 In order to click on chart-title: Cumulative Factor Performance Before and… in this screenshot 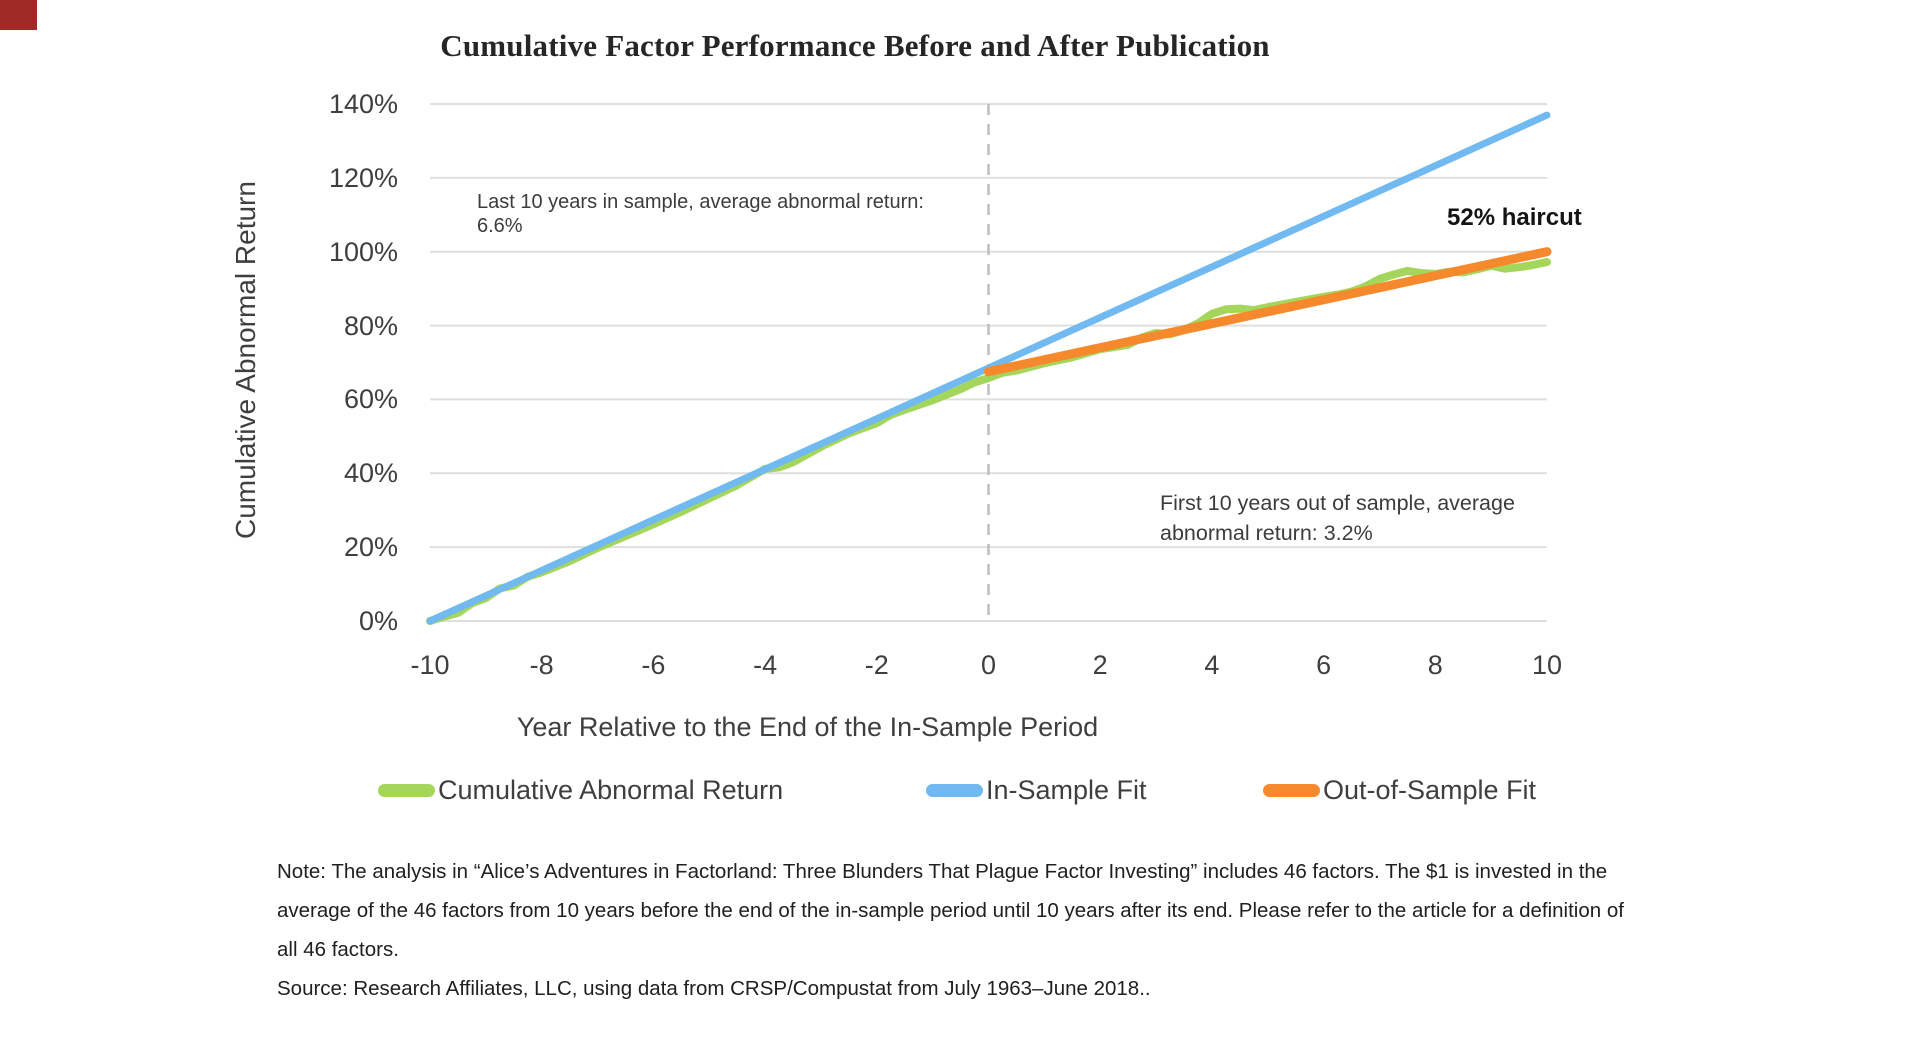, I will do `click(855, 45)`.